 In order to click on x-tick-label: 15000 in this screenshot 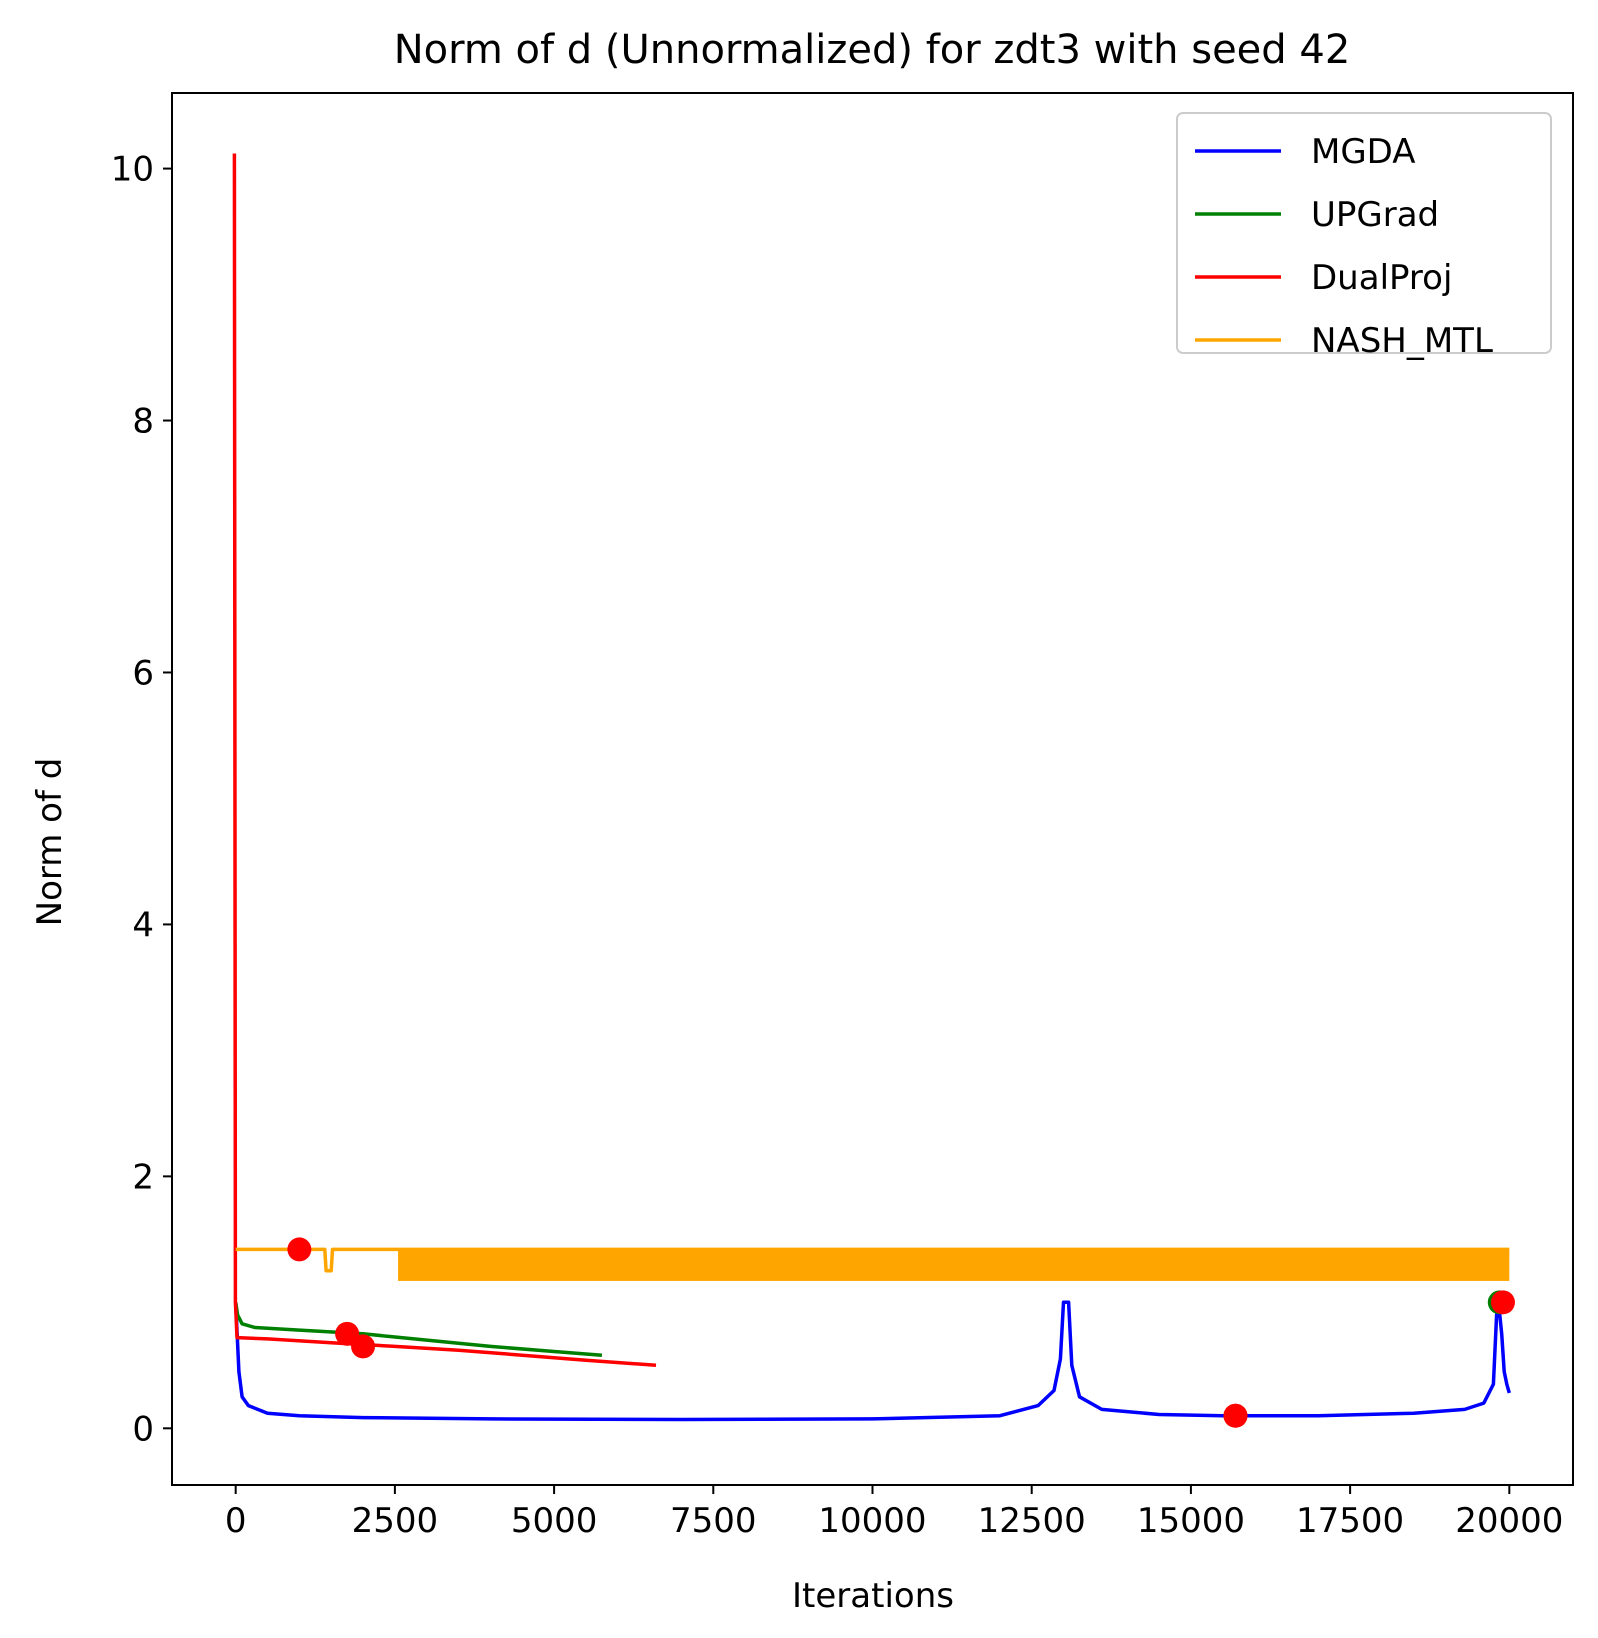, I will do `click(1191, 1521)`.